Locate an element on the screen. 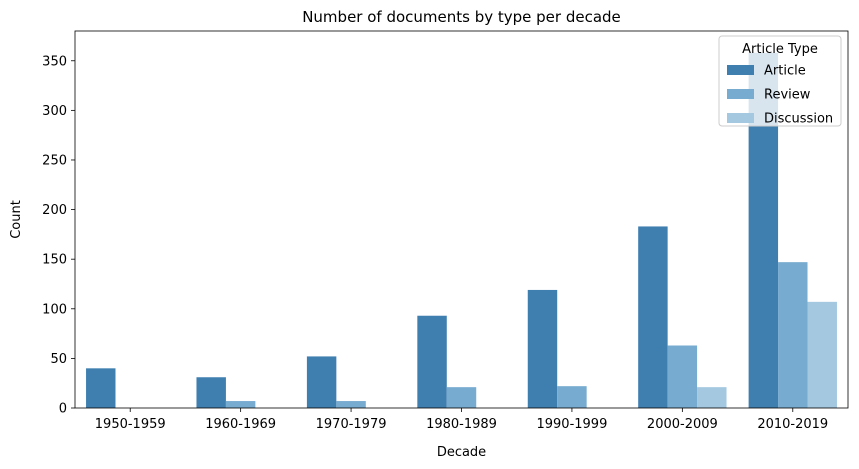 The width and height of the screenshot is (859, 469). bar-article-1990-1999 is located at coordinates (542, 348).